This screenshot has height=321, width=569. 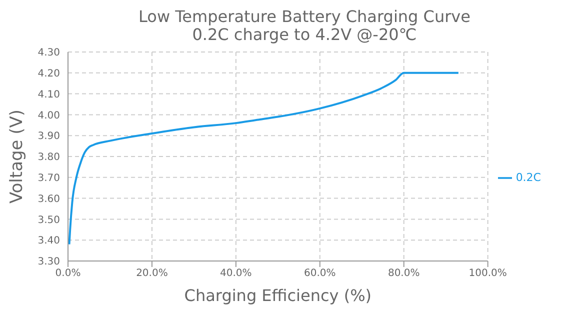 What do you see at coordinates (320, 274) in the screenshot?
I see `x-tick-label: 60.0%` at bounding box center [320, 274].